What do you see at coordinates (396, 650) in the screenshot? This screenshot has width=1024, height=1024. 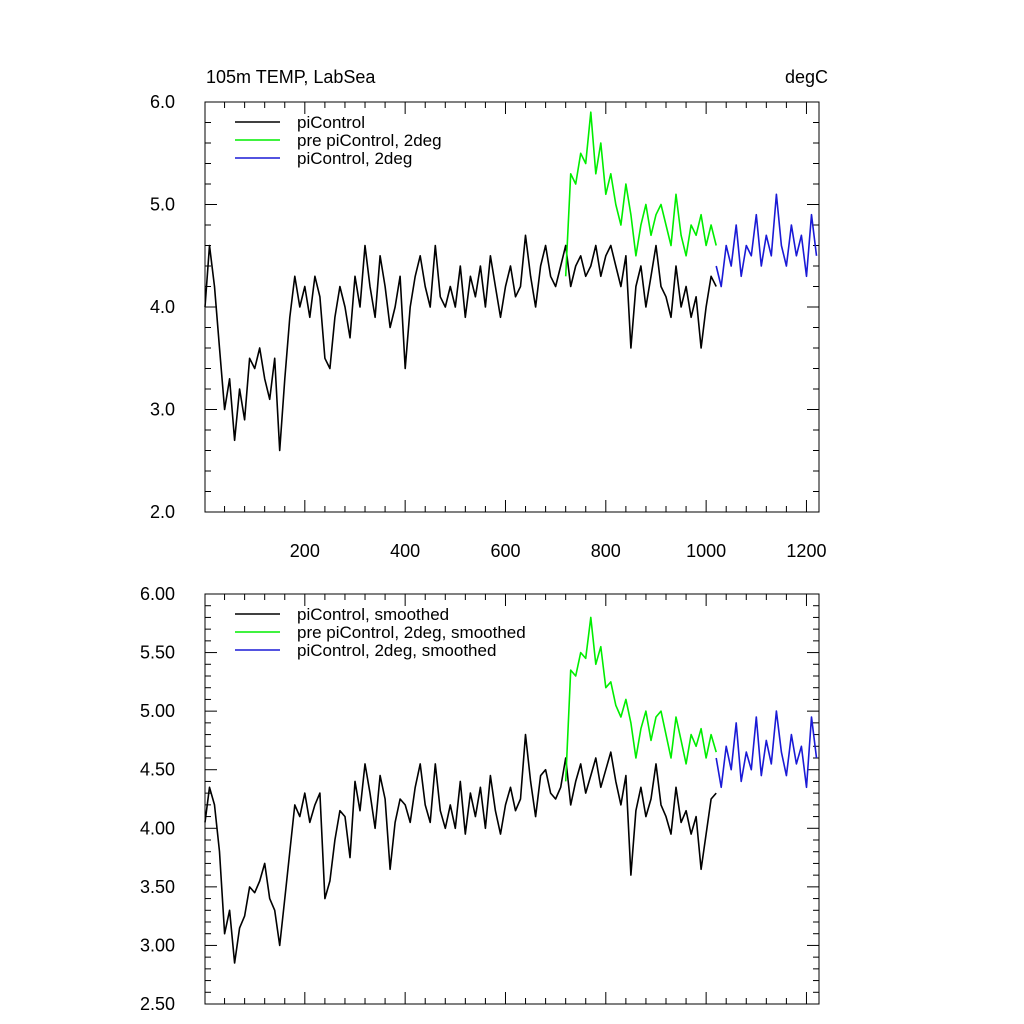 I see `legend-label: piControl, 2deg, smoothed` at bounding box center [396, 650].